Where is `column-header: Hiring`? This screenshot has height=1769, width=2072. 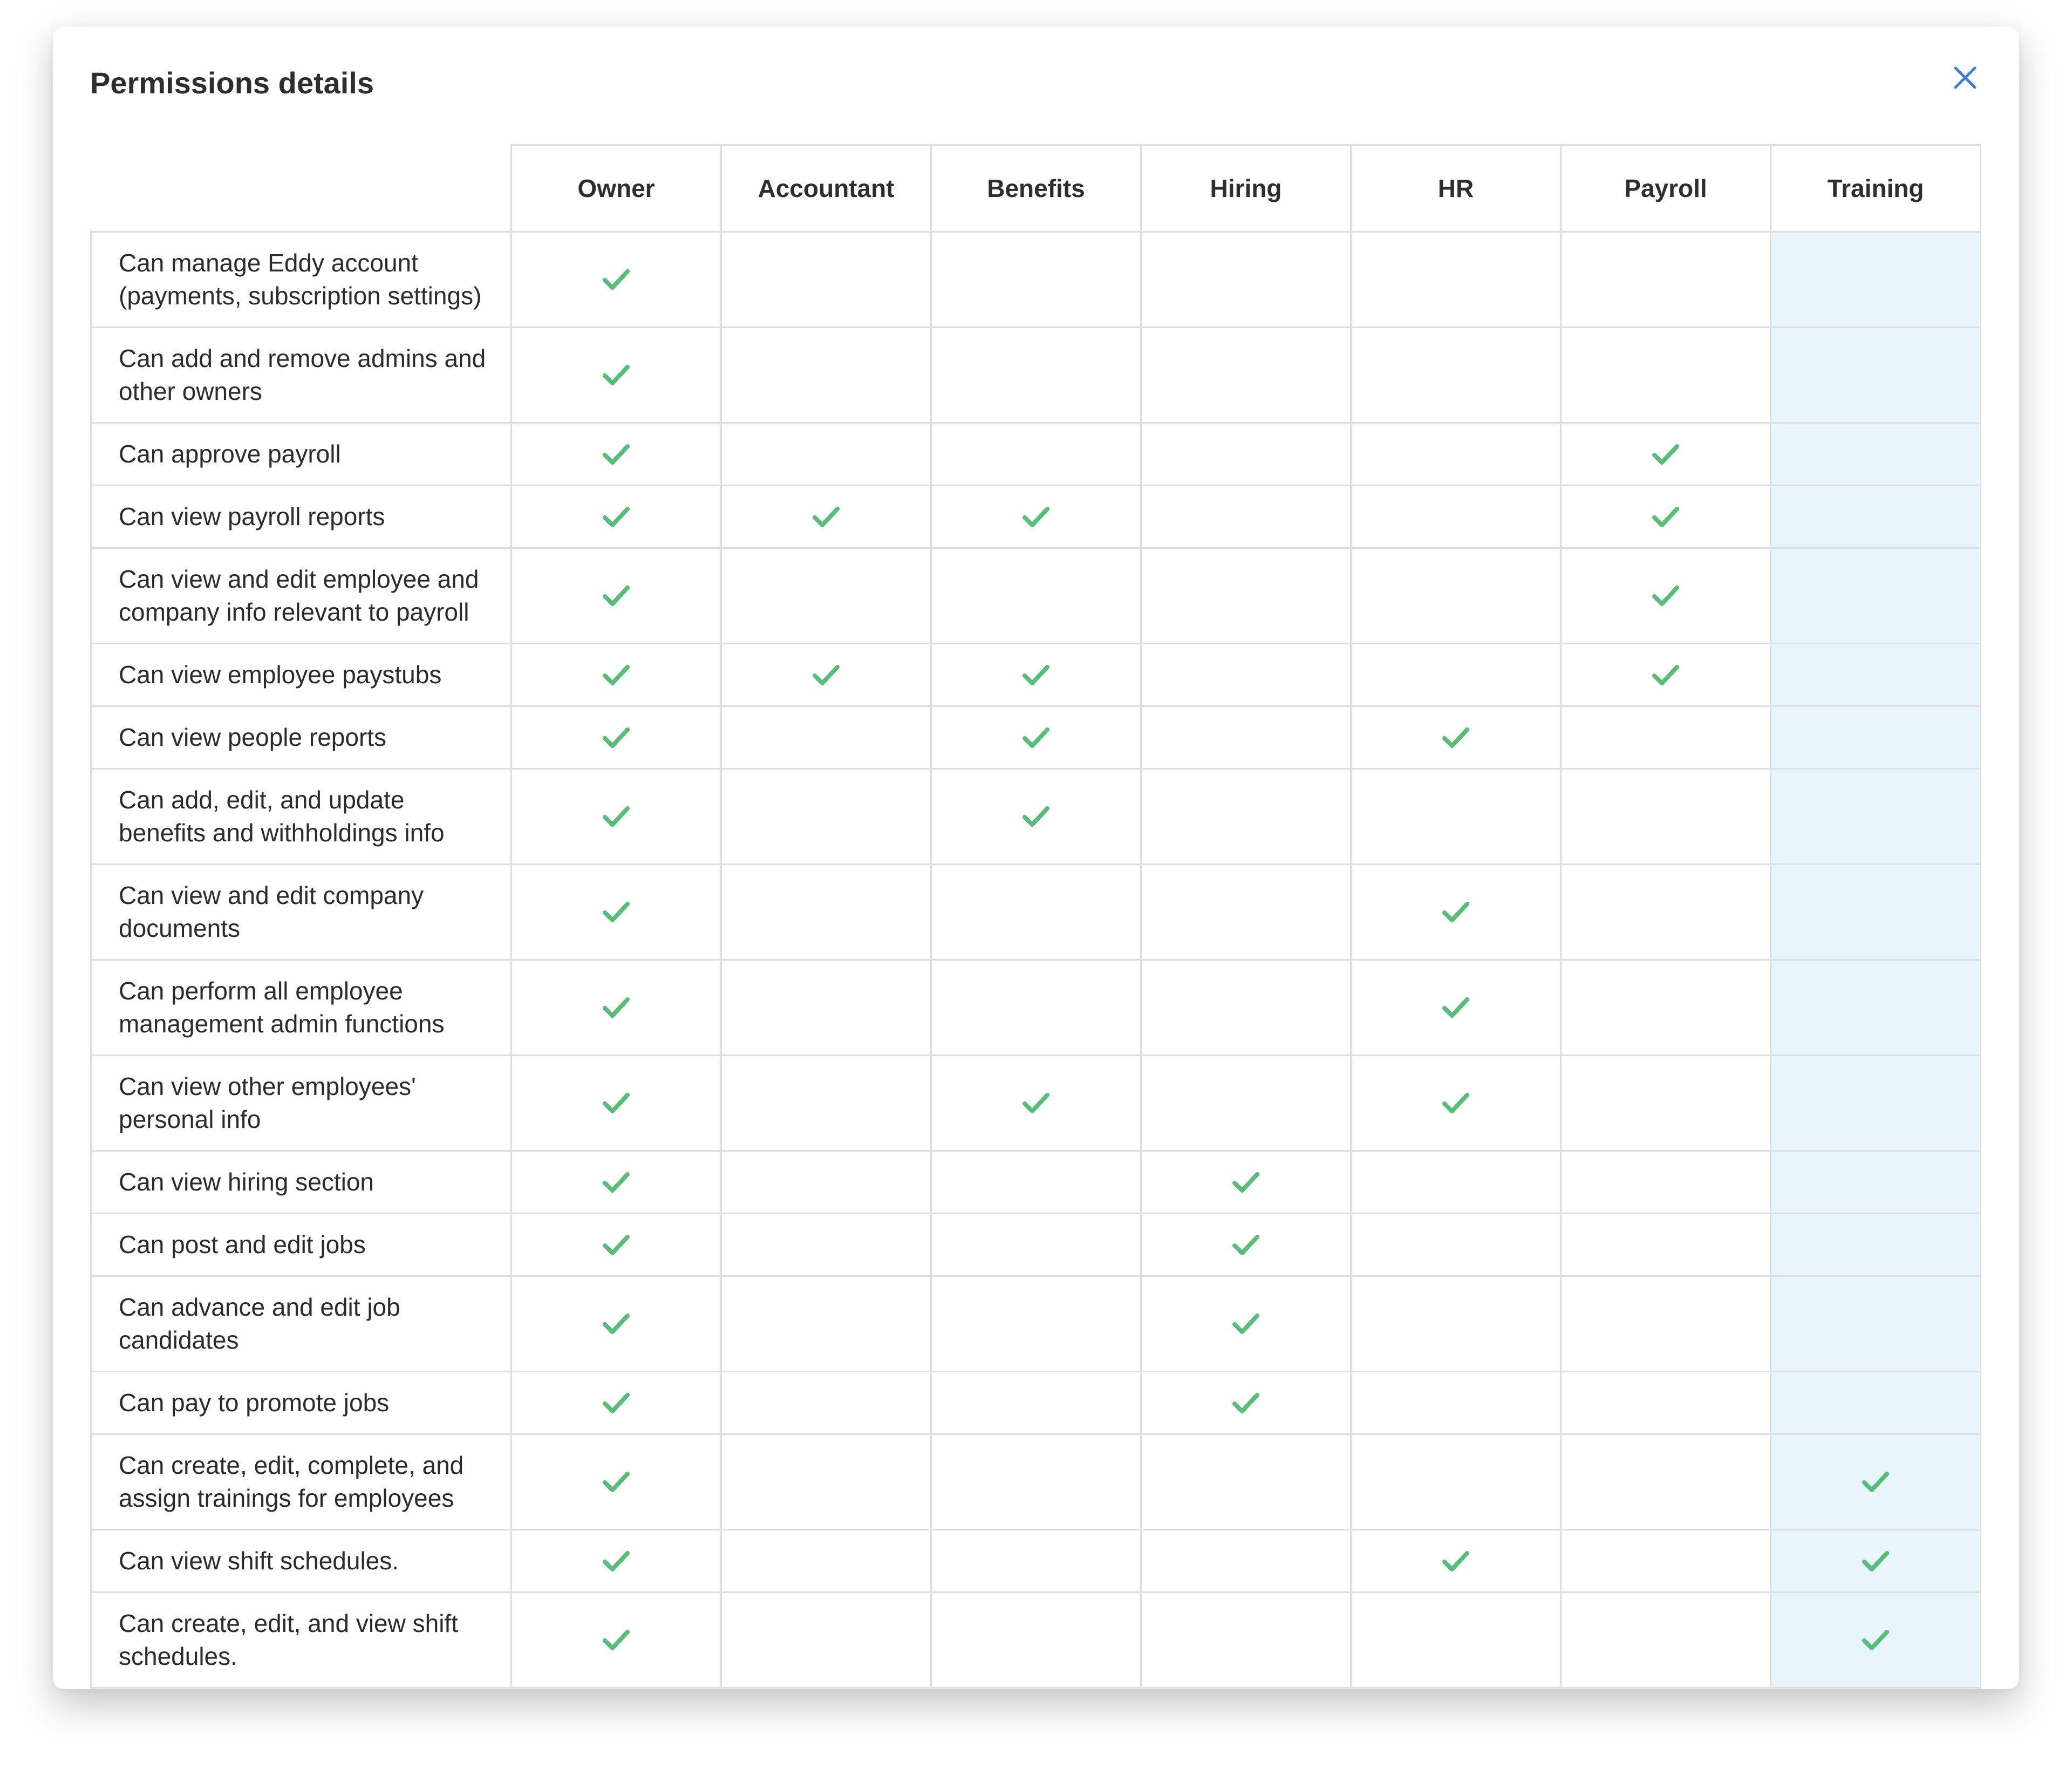 column-header: Hiring is located at coordinates (1246, 188).